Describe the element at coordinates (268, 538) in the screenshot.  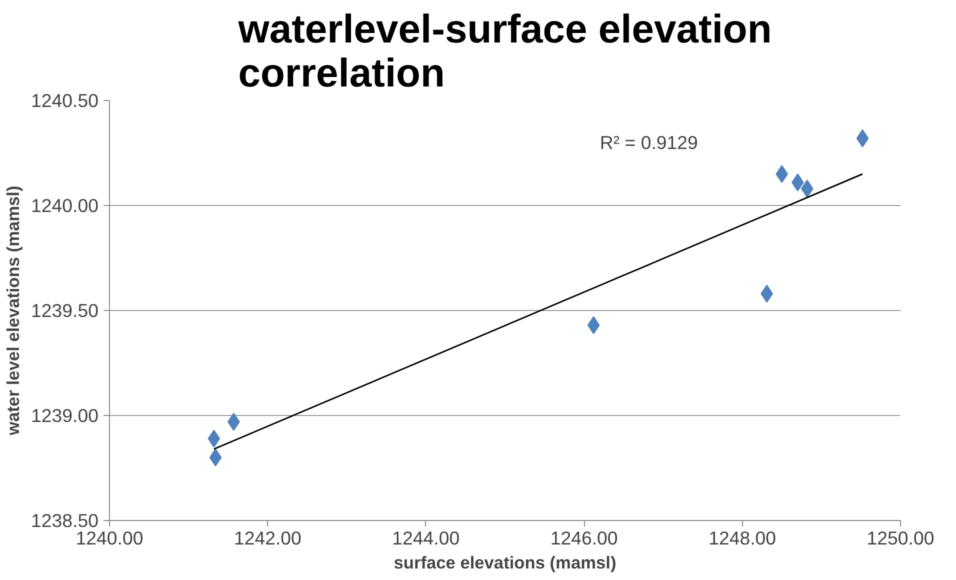
I see `x-tick-label: 1242.00` at that location.